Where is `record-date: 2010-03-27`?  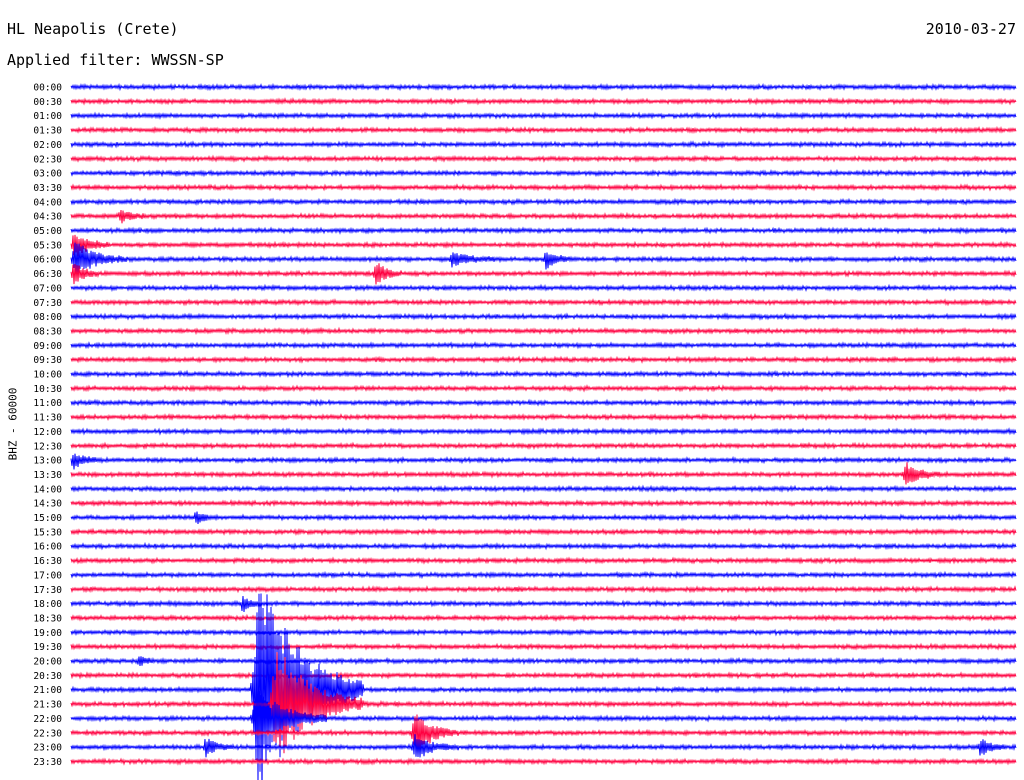 record-date: 2010-03-27 is located at coordinates (970, 29).